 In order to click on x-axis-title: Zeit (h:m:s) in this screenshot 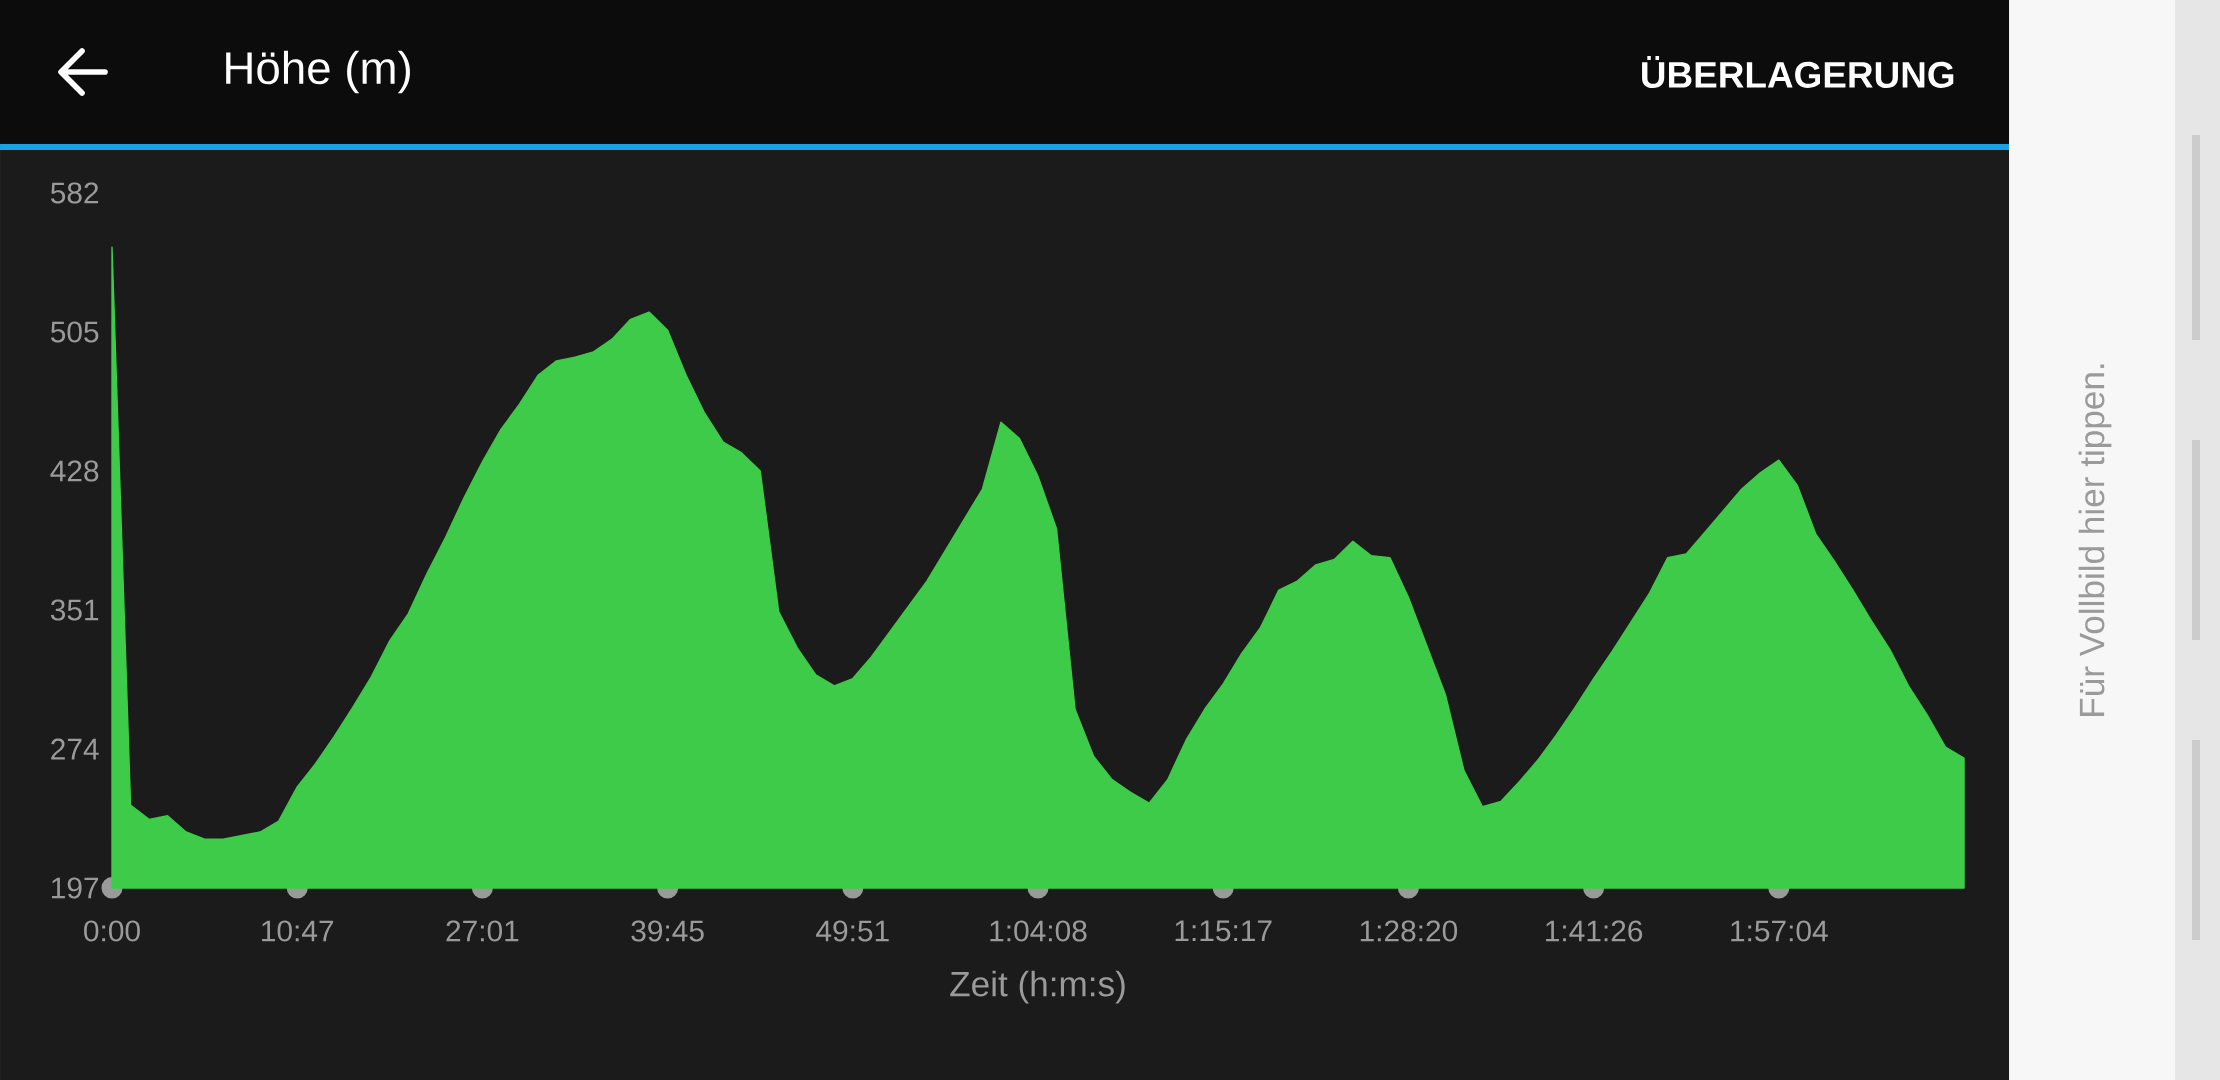, I will do `click(1037, 987)`.